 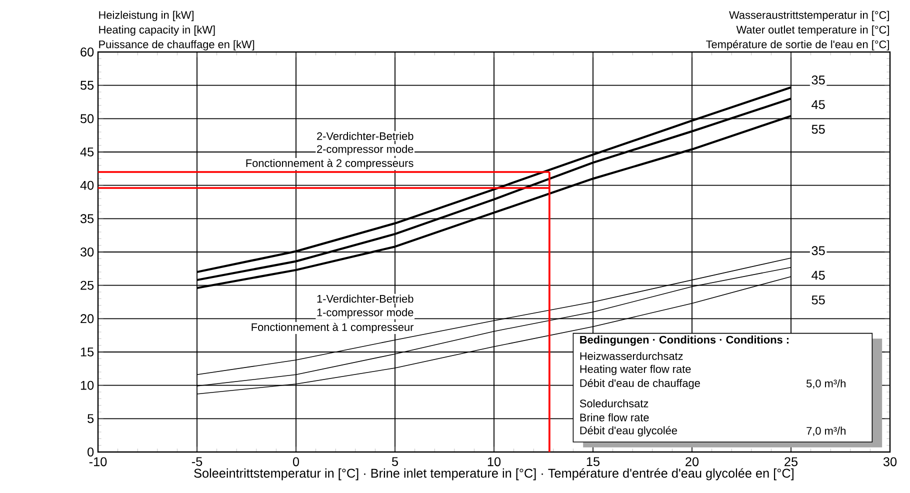 I want to click on annotation: 7,0 m³/h, so click(x=826, y=431).